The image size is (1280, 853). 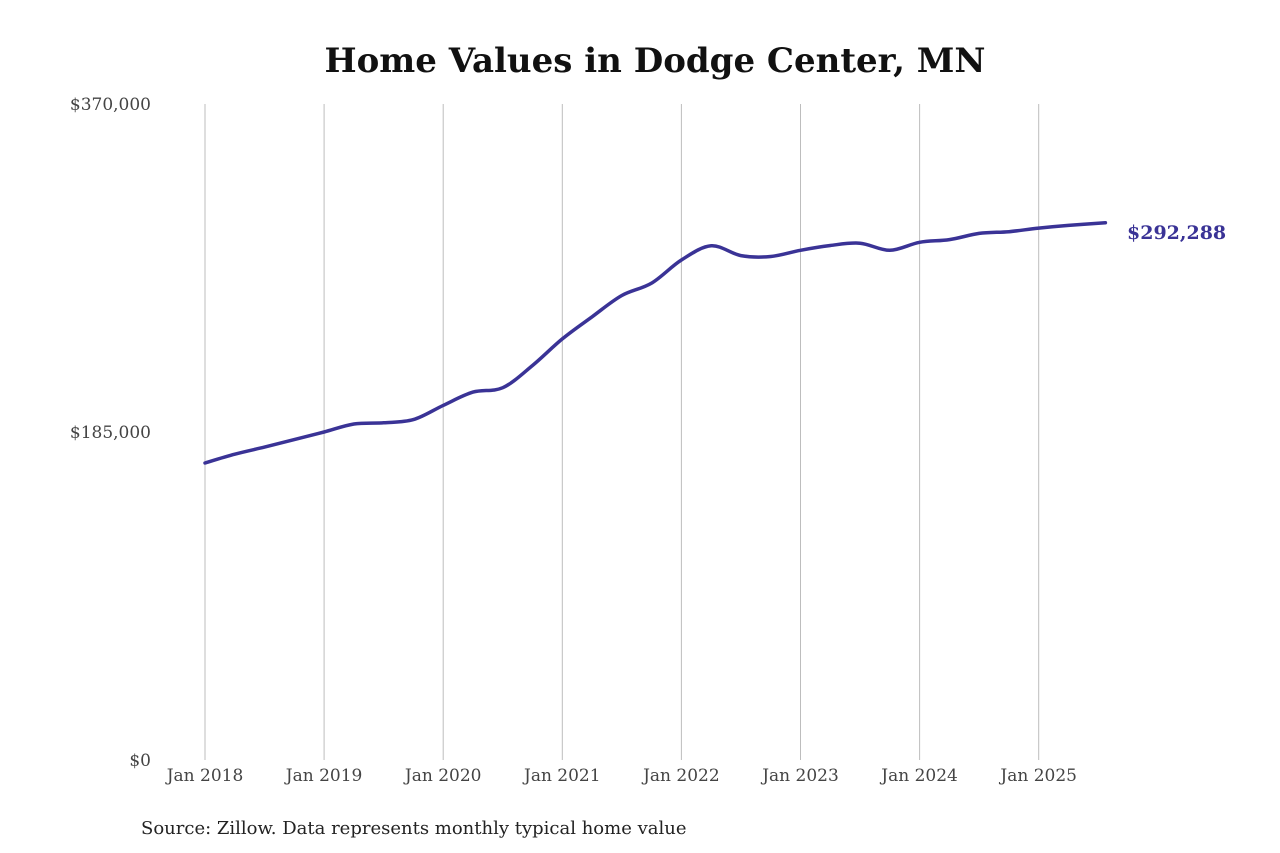 What do you see at coordinates (1176, 233) in the screenshot?
I see `end-value-label: $292,288` at bounding box center [1176, 233].